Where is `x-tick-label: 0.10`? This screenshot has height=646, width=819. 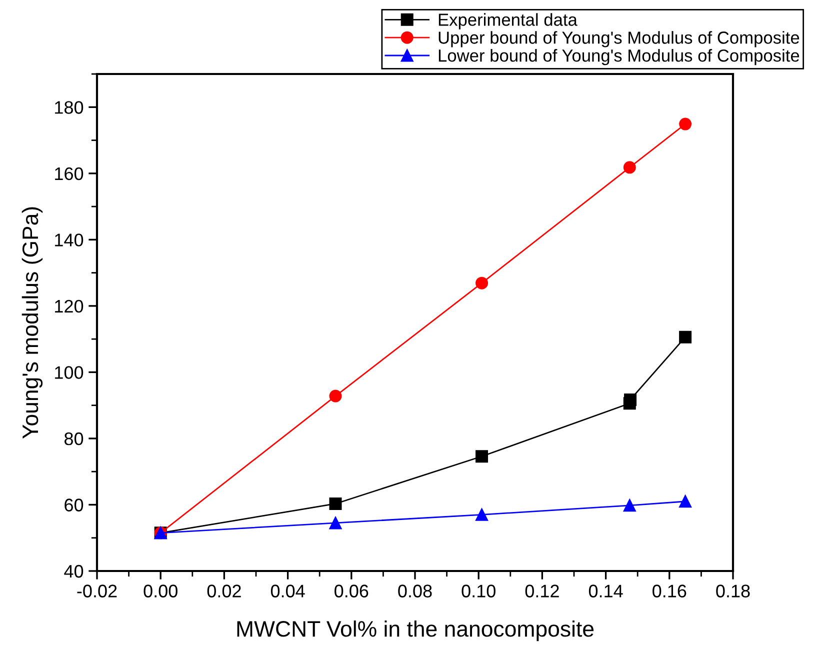 x-tick-label: 0.10 is located at coordinates (479, 591).